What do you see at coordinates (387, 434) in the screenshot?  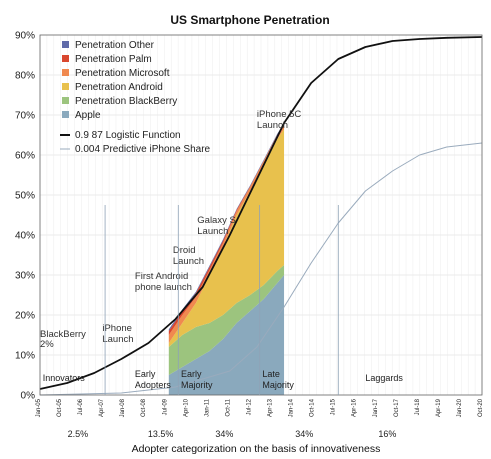 I see `segment-percent: 16%` at bounding box center [387, 434].